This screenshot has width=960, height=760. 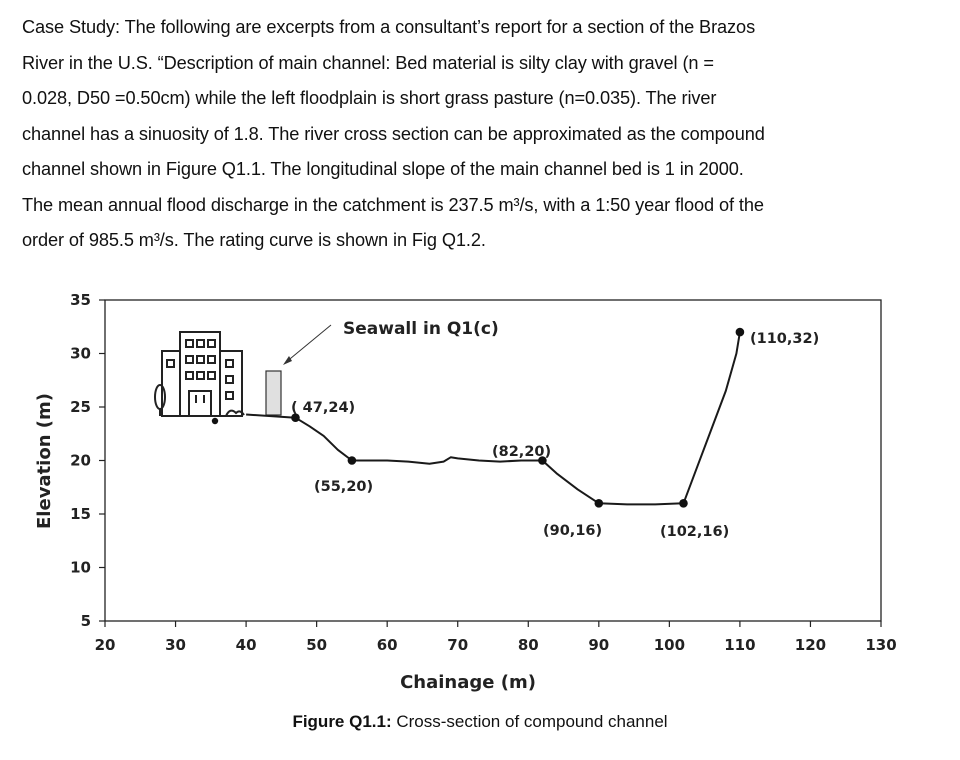 What do you see at coordinates (457, 645) in the screenshot?
I see `x-tick-label: 70` at bounding box center [457, 645].